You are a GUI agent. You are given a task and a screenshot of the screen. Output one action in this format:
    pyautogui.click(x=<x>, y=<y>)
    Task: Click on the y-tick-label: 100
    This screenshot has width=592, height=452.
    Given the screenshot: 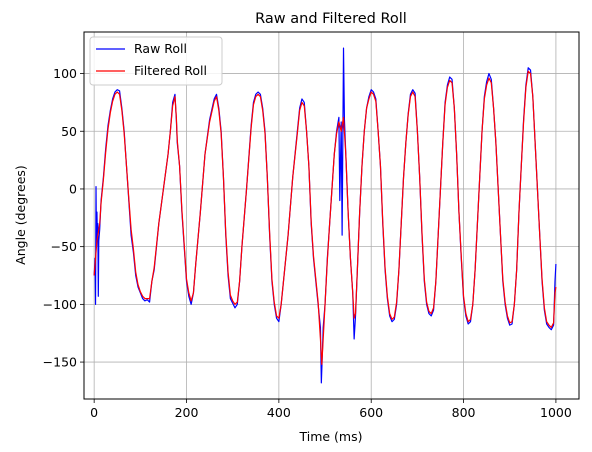 What is the action you would take?
    pyautogui.click(x=65, y=73)
    